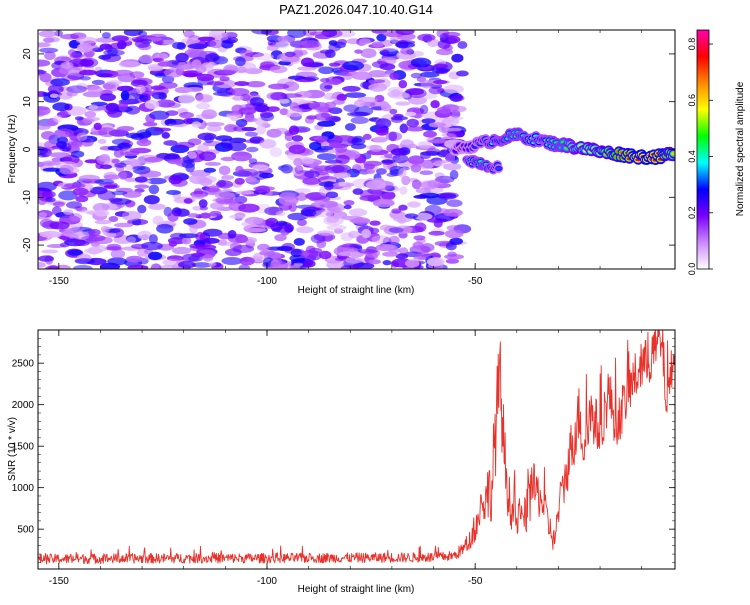  What do you see at coordinates (12, 149) in the screenshot?
I see `spectrogram-y-label: Frequency (Hz)` at bounding box center [12, 149].